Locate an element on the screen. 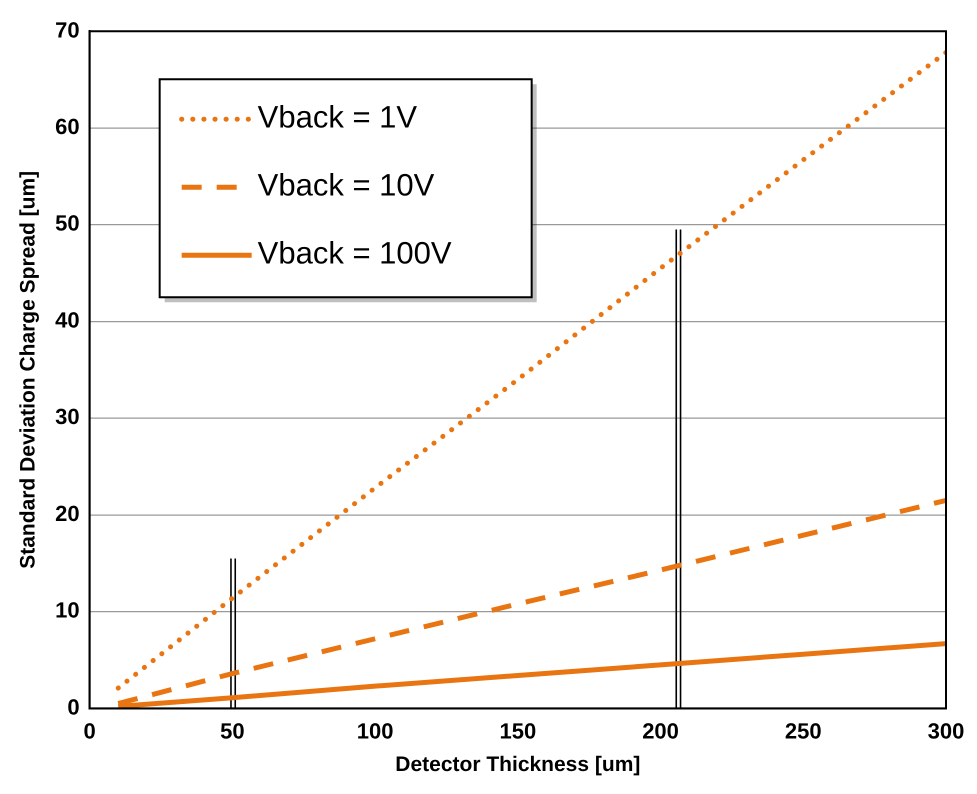 This screenshot has width=977, height=794. x-axis-title: Detector Thickness [um] is located at coordinates (517, 764).